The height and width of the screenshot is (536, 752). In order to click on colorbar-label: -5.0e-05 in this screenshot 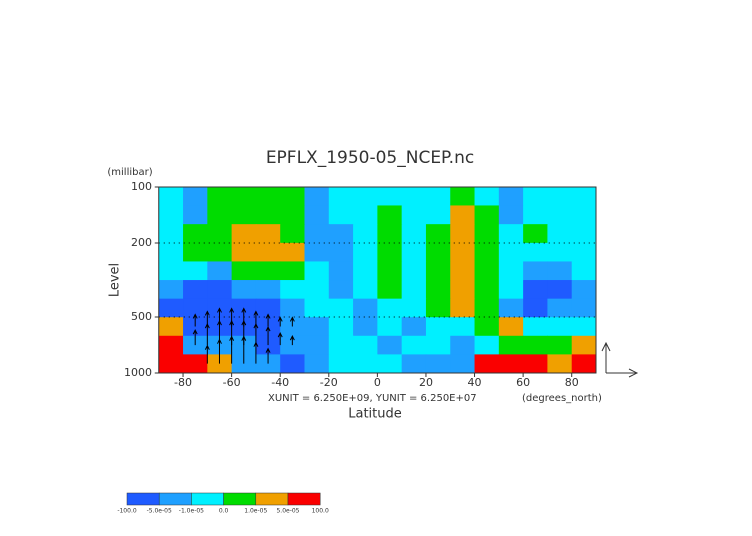, I will do `click(159, 511)`.